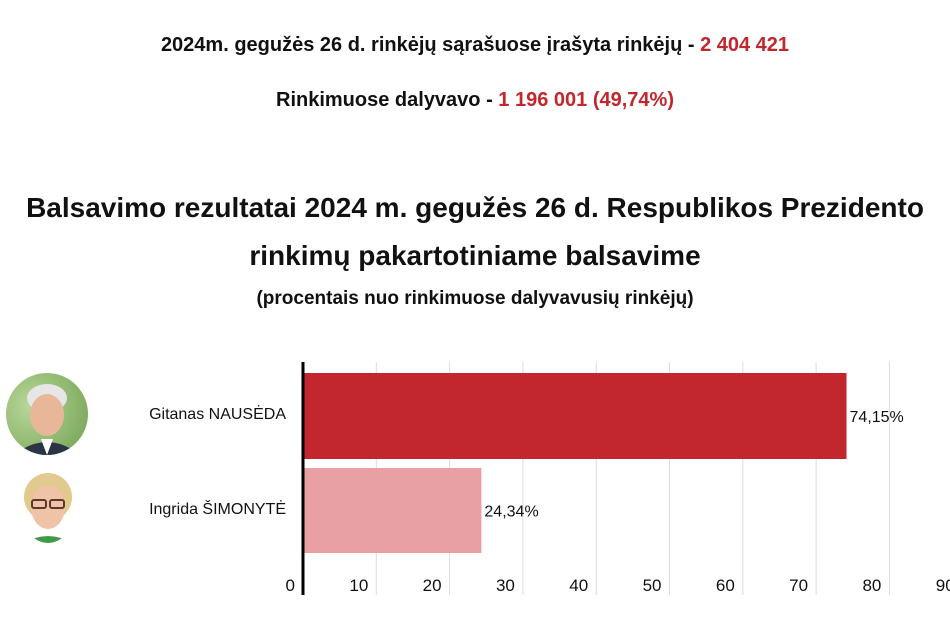  What do you see at coordinates (217, 509) in the screenshot?
I see `category-label: Ingrida ŠIMONYTĖ` at bounding box center [217, 509].